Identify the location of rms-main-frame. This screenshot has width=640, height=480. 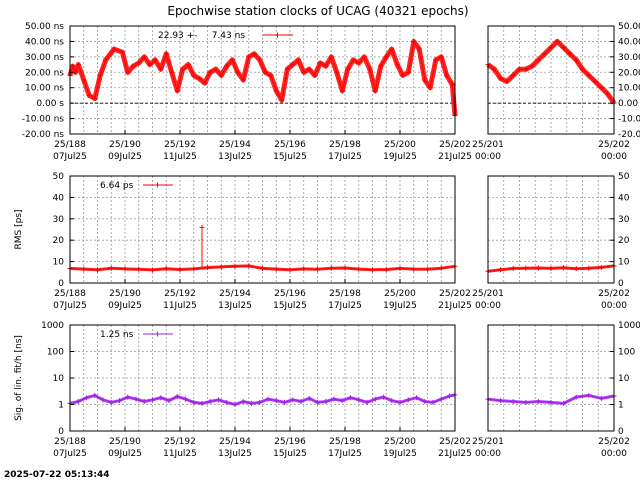
(262, 229).